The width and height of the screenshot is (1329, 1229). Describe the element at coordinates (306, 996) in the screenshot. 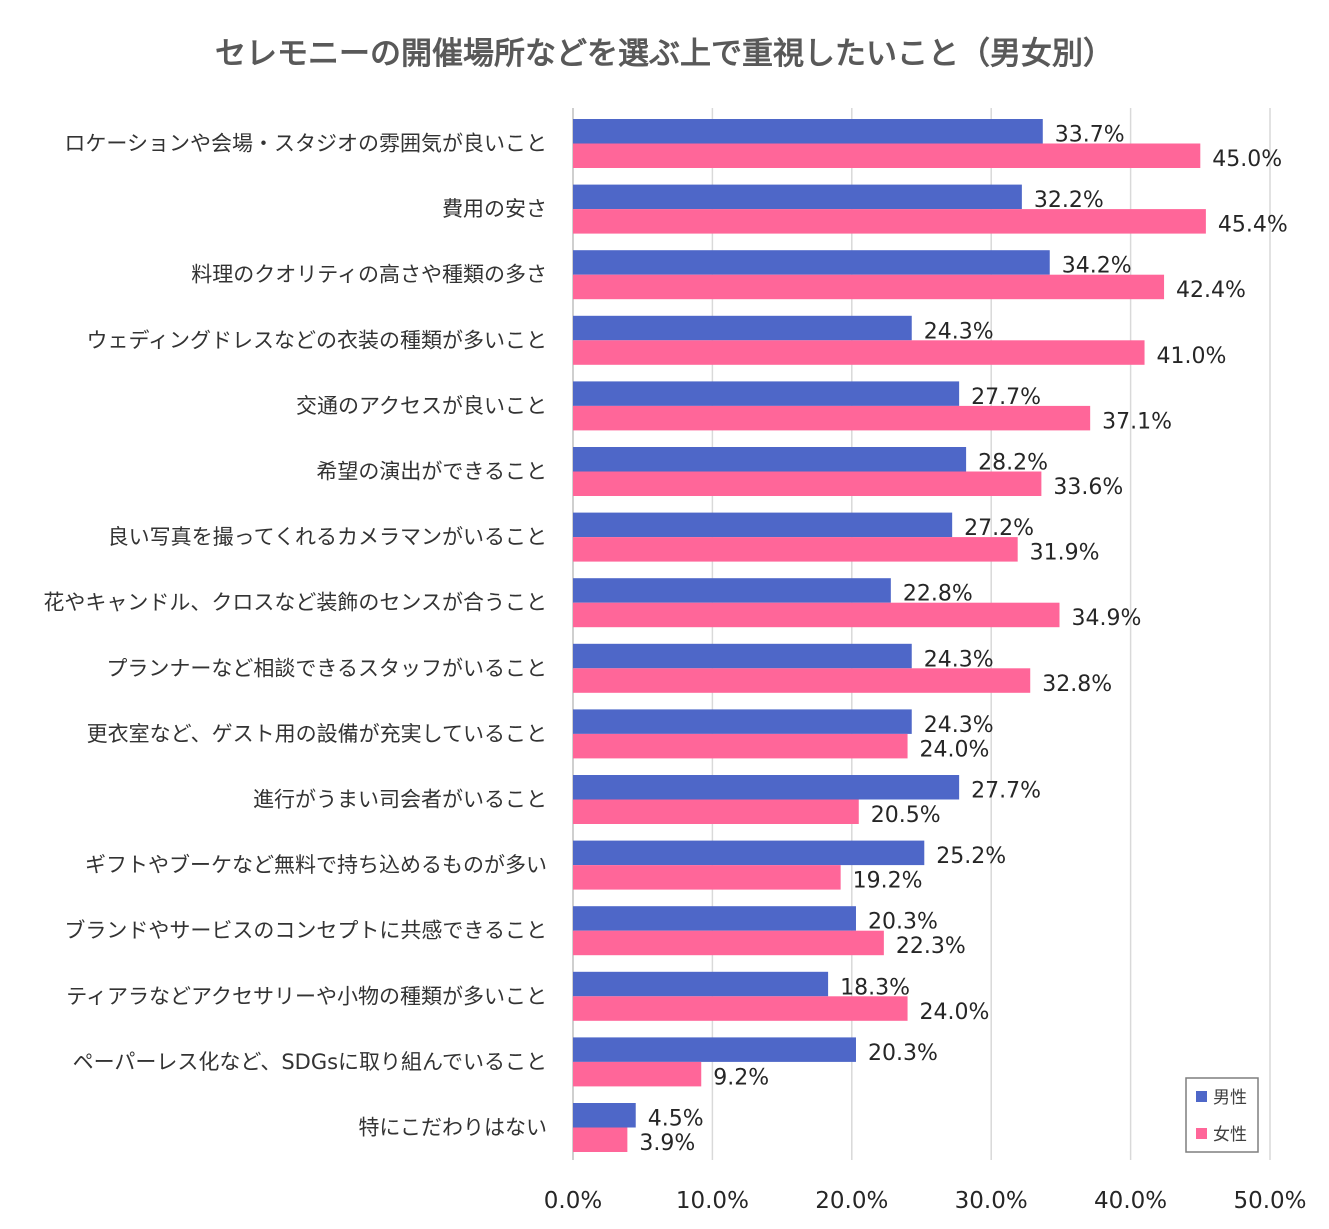

I see `category-label: ティアラなどアクセサリーや小物の種類が多いこと` at that location.